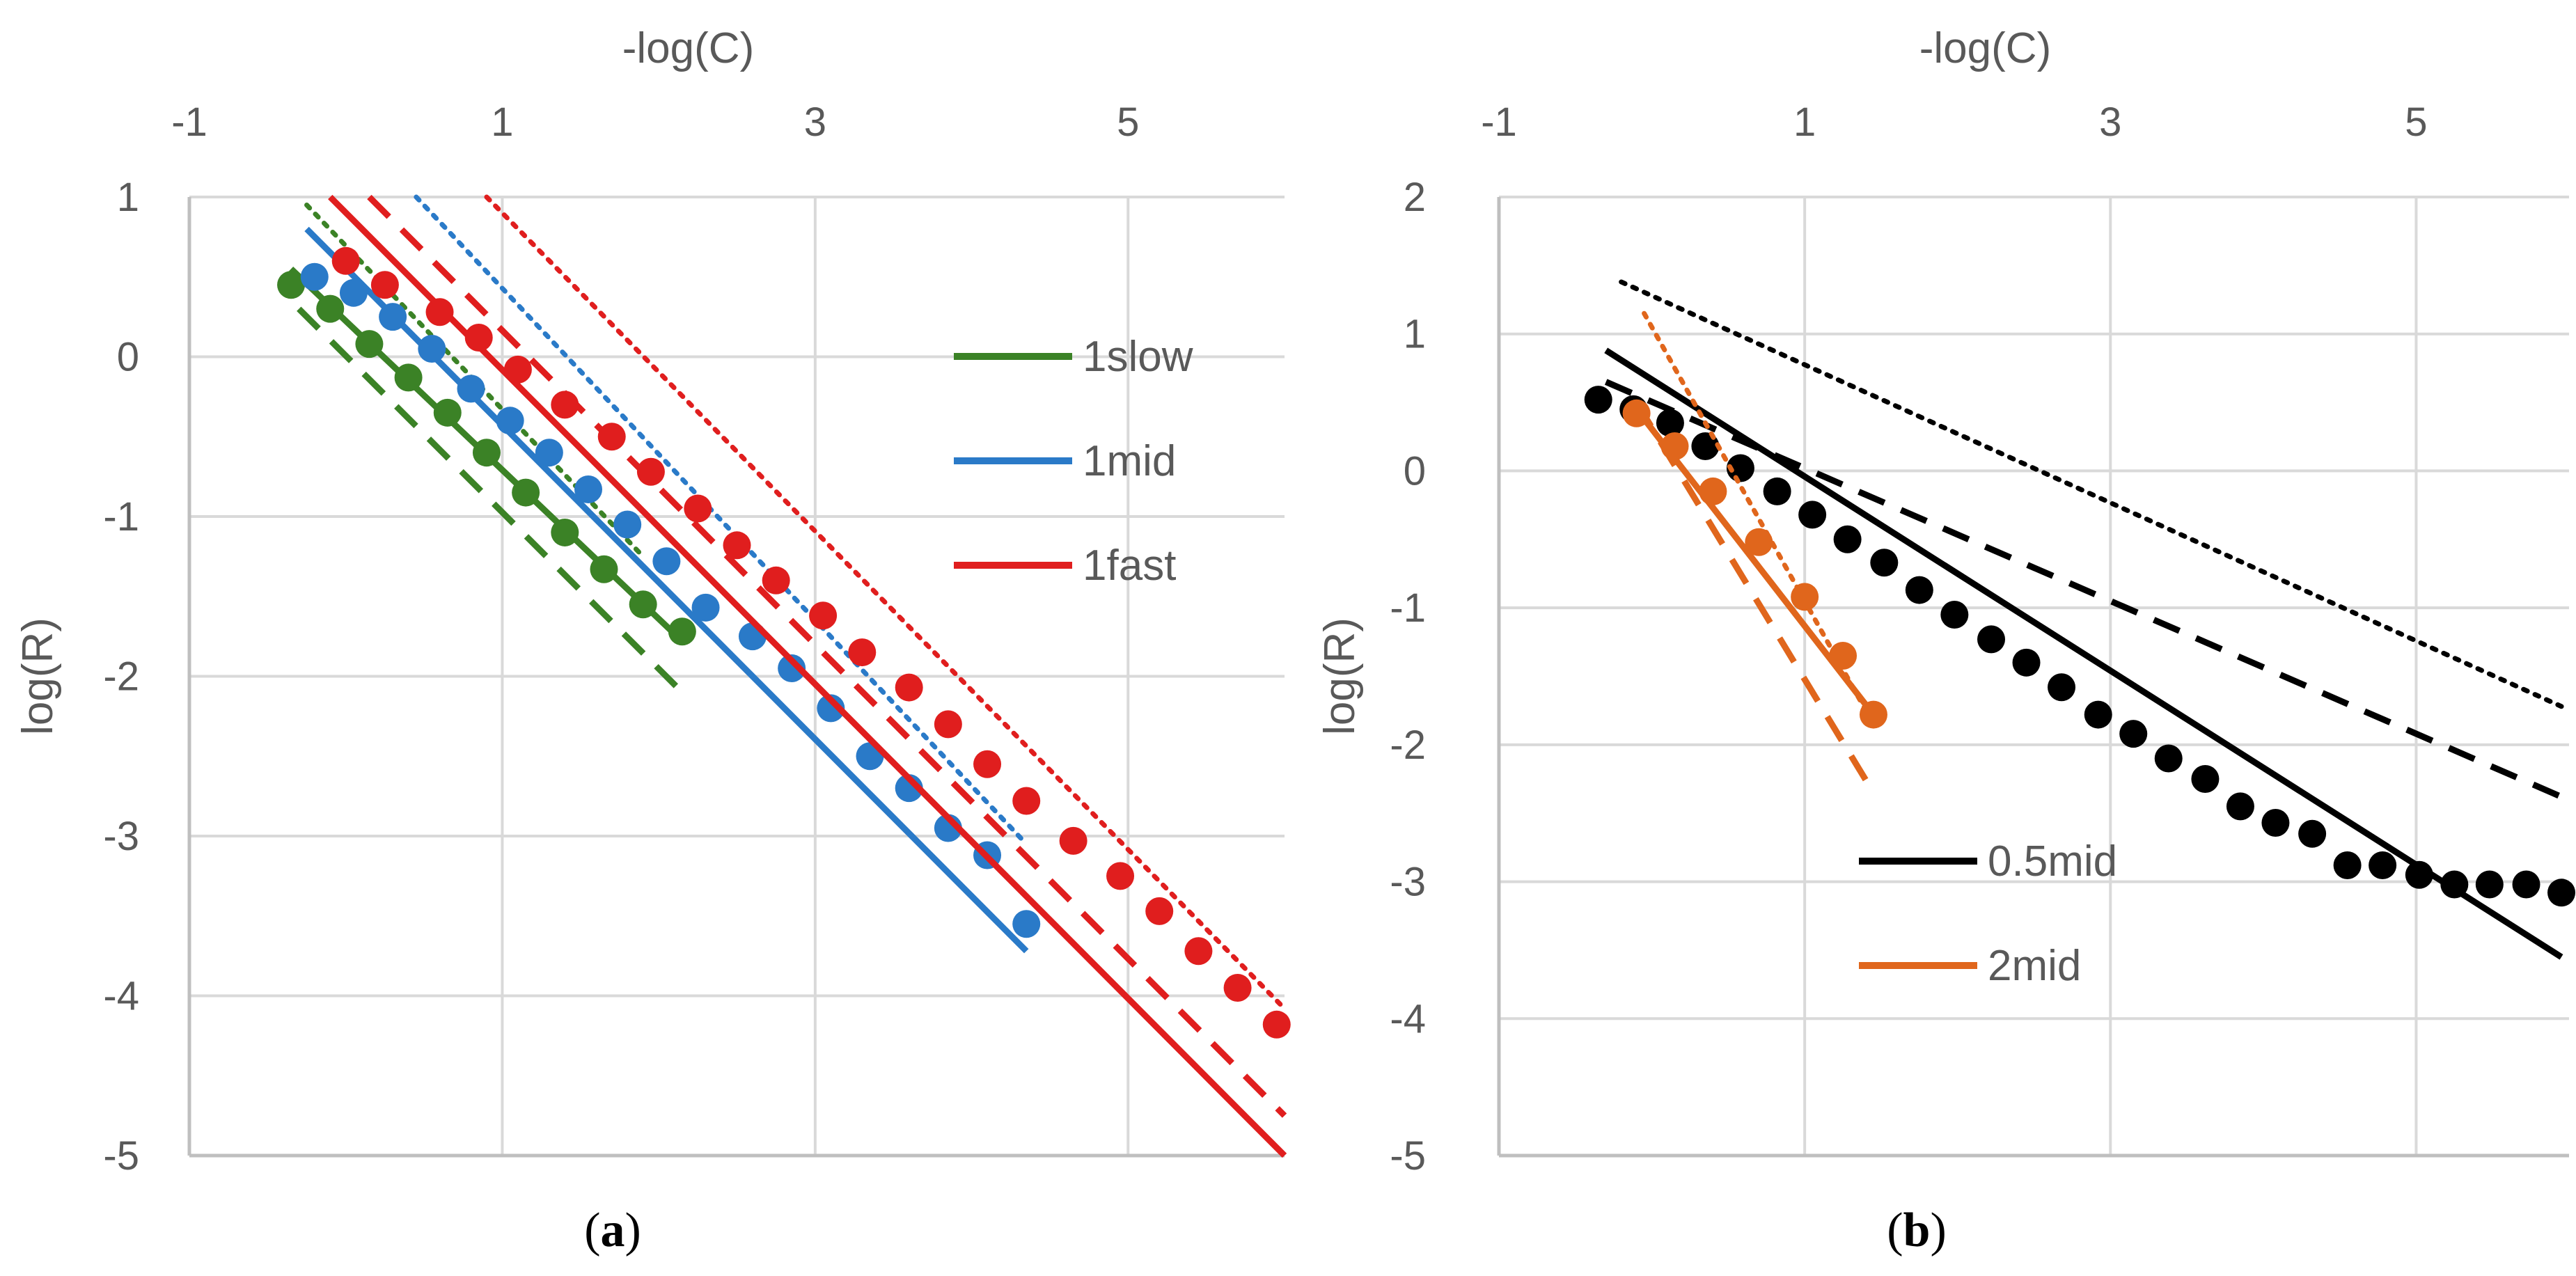  What do you see at coordinates (2083, 589) in the screenshot?
I see `fit-line-dashed-0.5mid` at bounding box center [2083, 589].